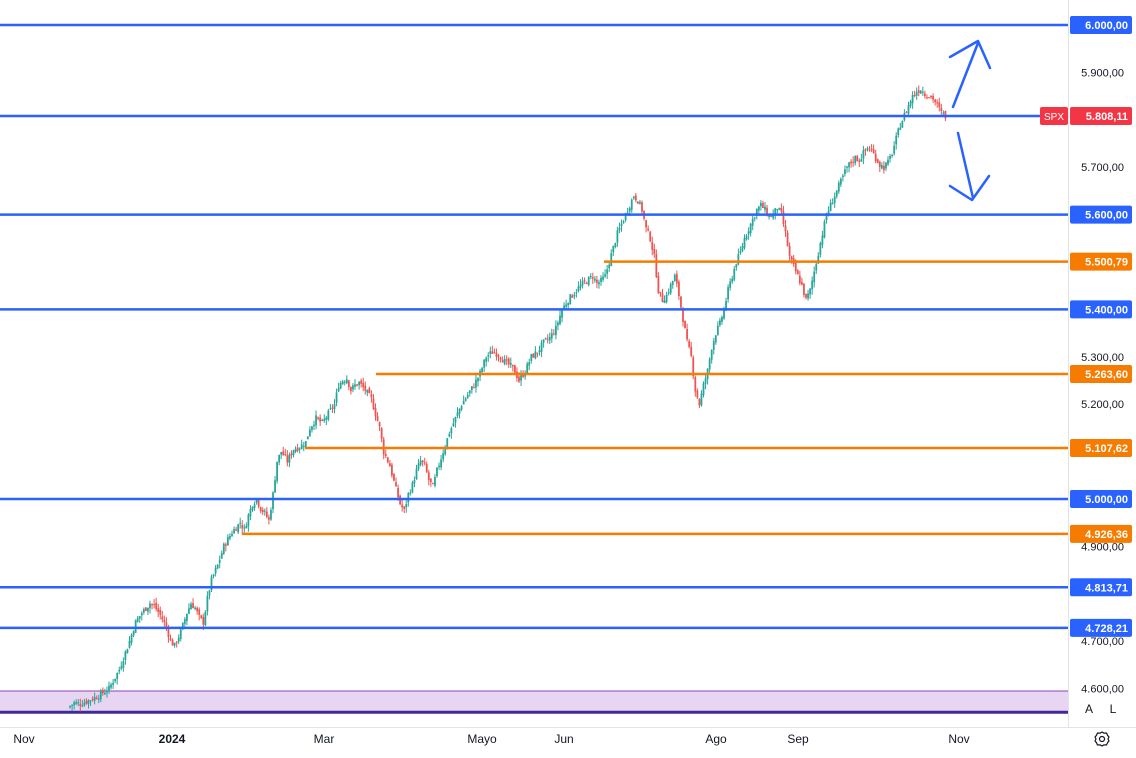 Image resolution: width=1136 pixels, height=758 pixels. I want to click on bearish-scenario-arrow, so click(969, 166).